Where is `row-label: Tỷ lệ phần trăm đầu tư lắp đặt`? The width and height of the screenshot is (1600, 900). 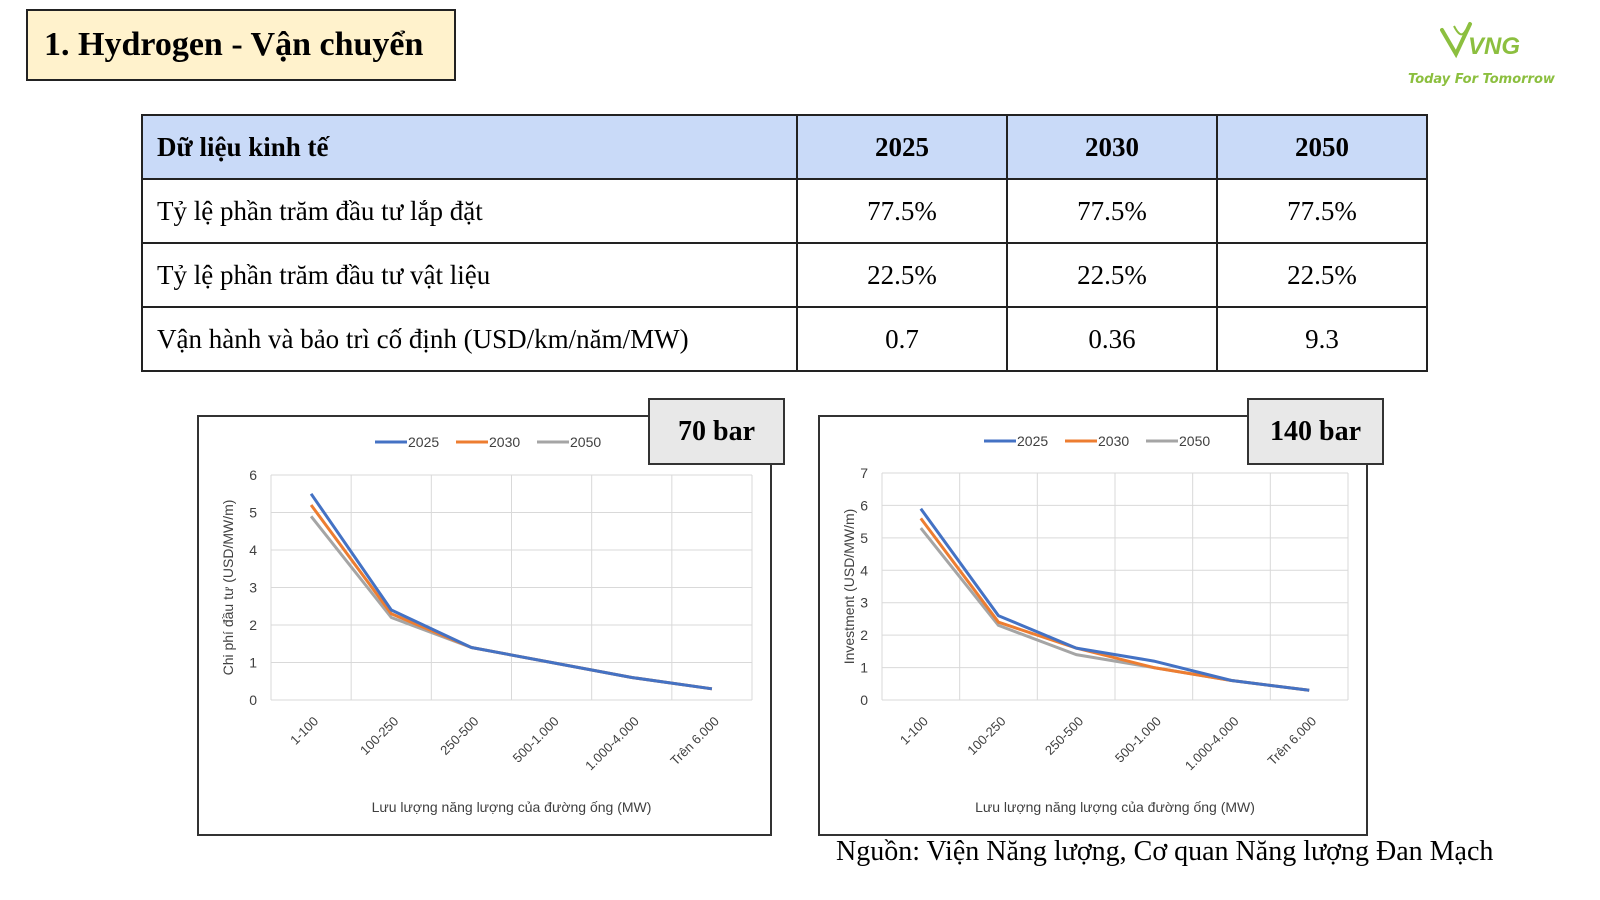
row-label: Tỷ lệ phần trăm đầu tư lắp đặt is located at coordinates (469, 211).